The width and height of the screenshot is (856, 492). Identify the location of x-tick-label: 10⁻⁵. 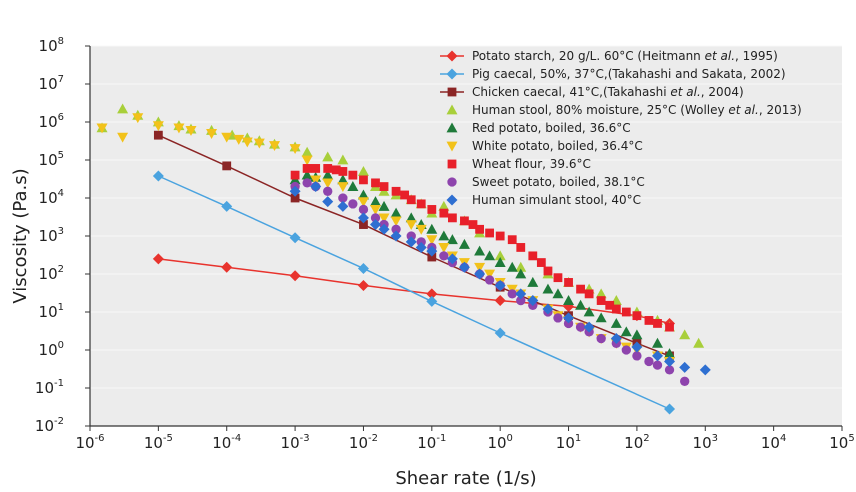
(158, 442).